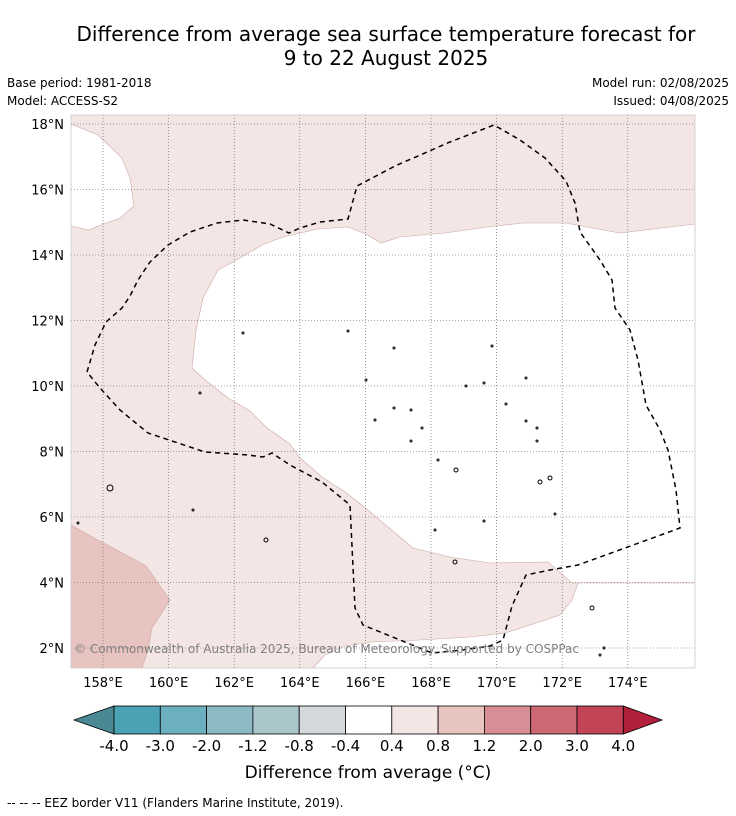 This screenshot has height=816, width=736. What do you see at coordinates (623, 746) in the screenshot?
I see `colorbar-tick-label: 4.0` at bounding box center [623, 746].